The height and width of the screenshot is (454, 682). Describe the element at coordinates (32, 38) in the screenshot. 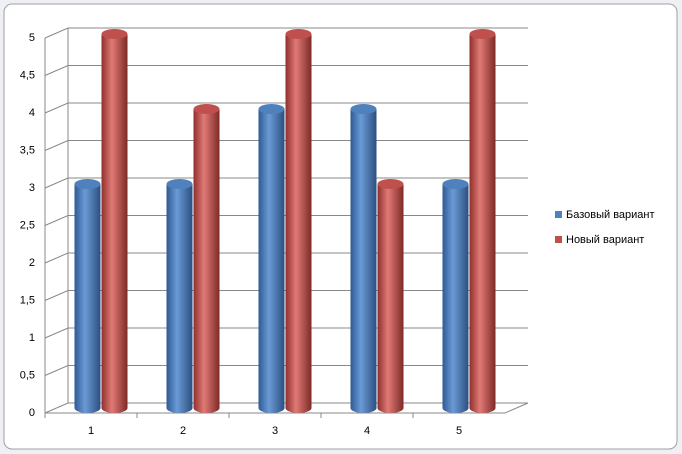

I see `y-tick-label: 5` at that location.